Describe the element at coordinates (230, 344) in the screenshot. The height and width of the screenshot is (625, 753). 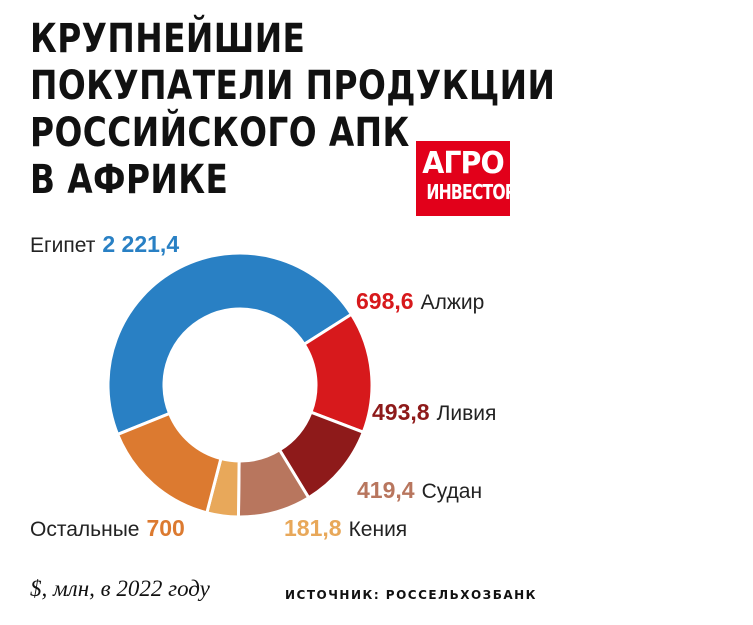
I see `slice-egypt` at that location.